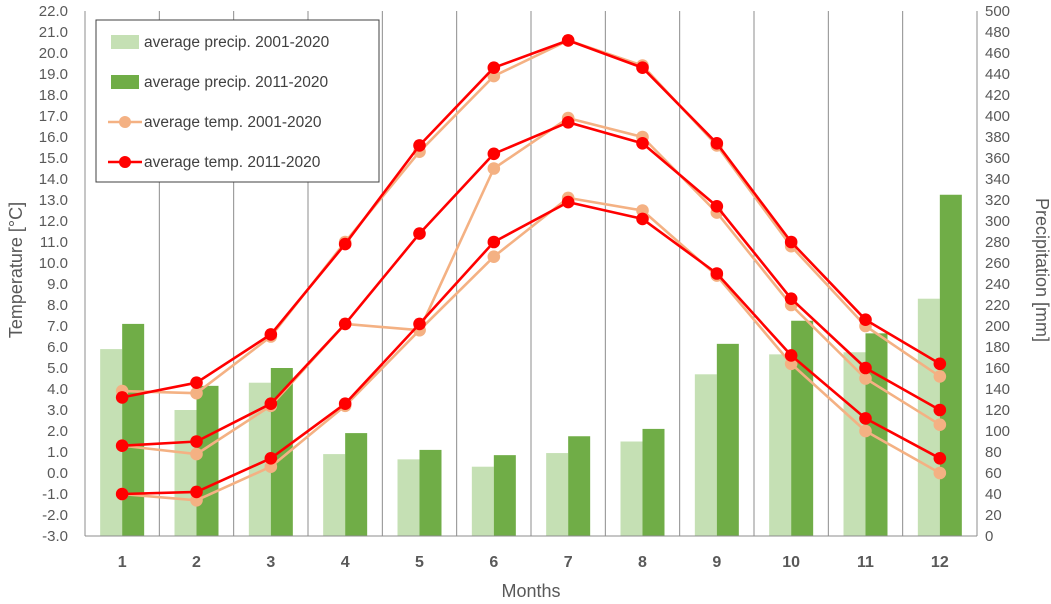 Image resolution: width=1051 pixels, height=604 pixels. Describe the element at coordinates (997, 389) in the screenshot. I see `y-right-tick-label: 140` at that location.